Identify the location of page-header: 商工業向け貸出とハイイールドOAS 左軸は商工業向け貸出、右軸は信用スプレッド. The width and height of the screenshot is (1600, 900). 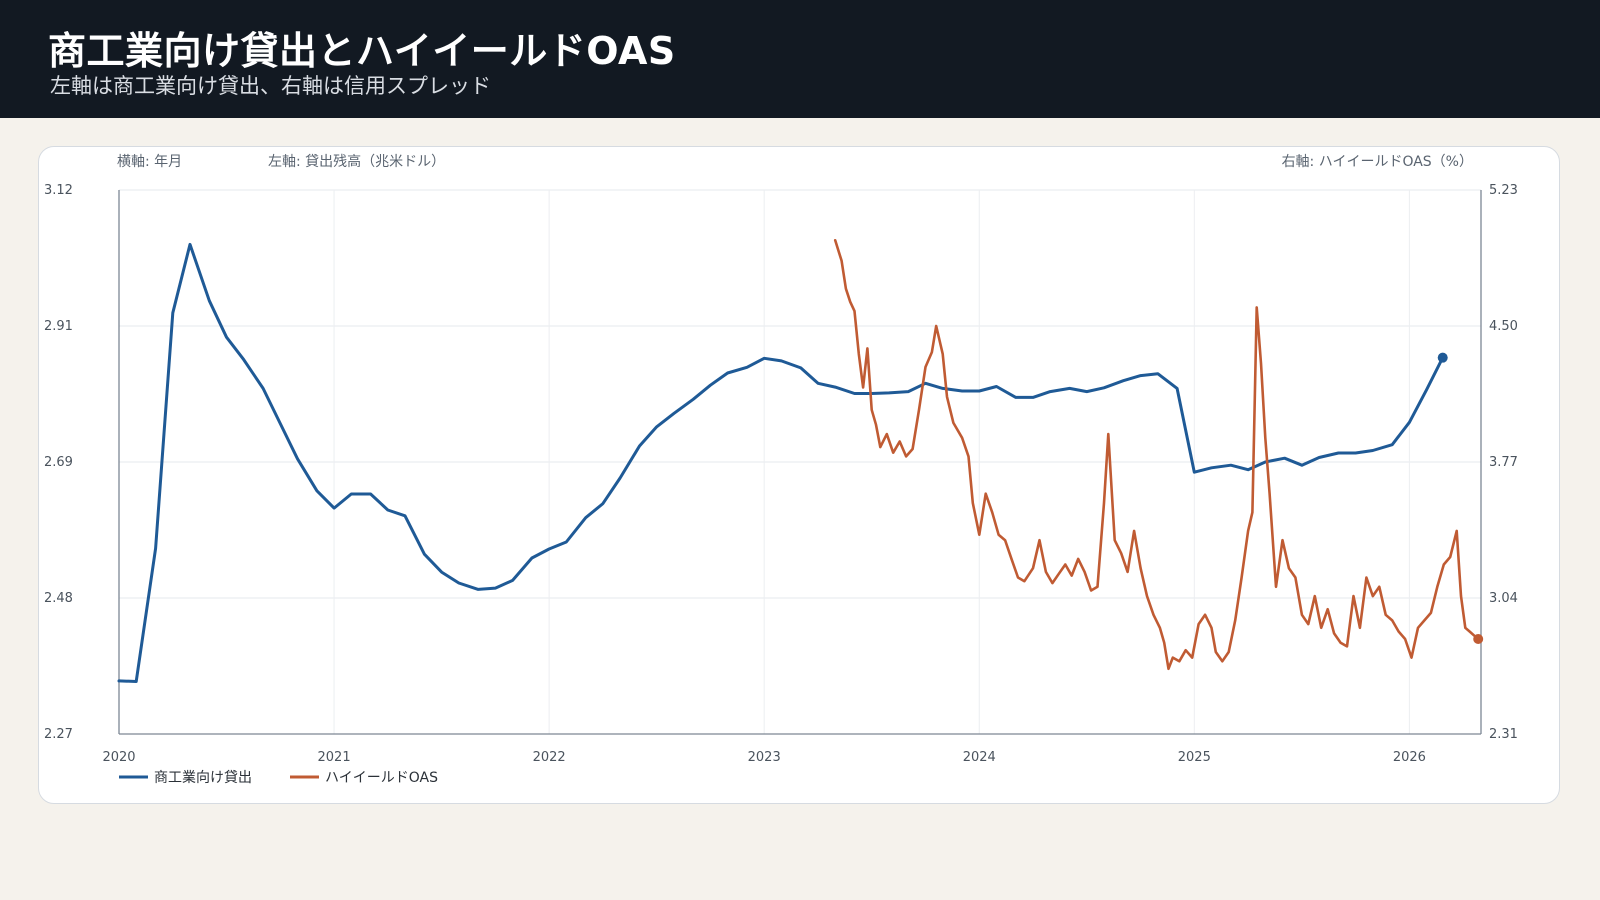
(800, 59).